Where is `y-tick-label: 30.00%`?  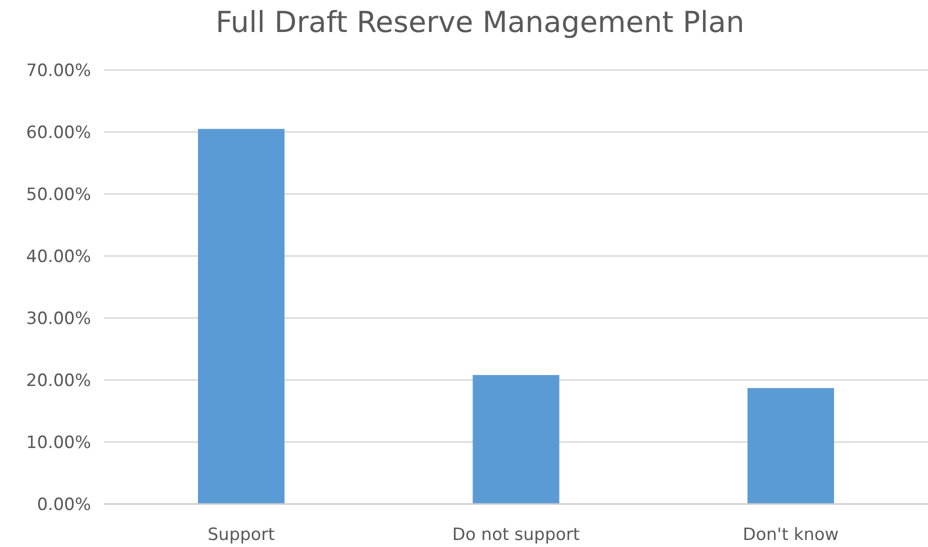
y-tick-label: 30.00% is located at coordinates (58, 318).